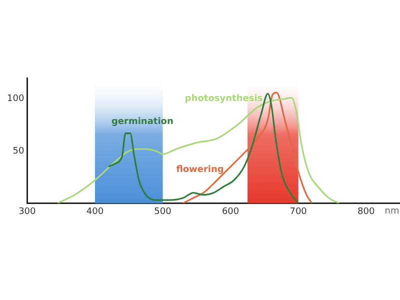 The image size is (400, 300). What do you see at coordinates (200, 170) in the screenshot?
I see `series-label: flowering` at bounding box center [200, 170].